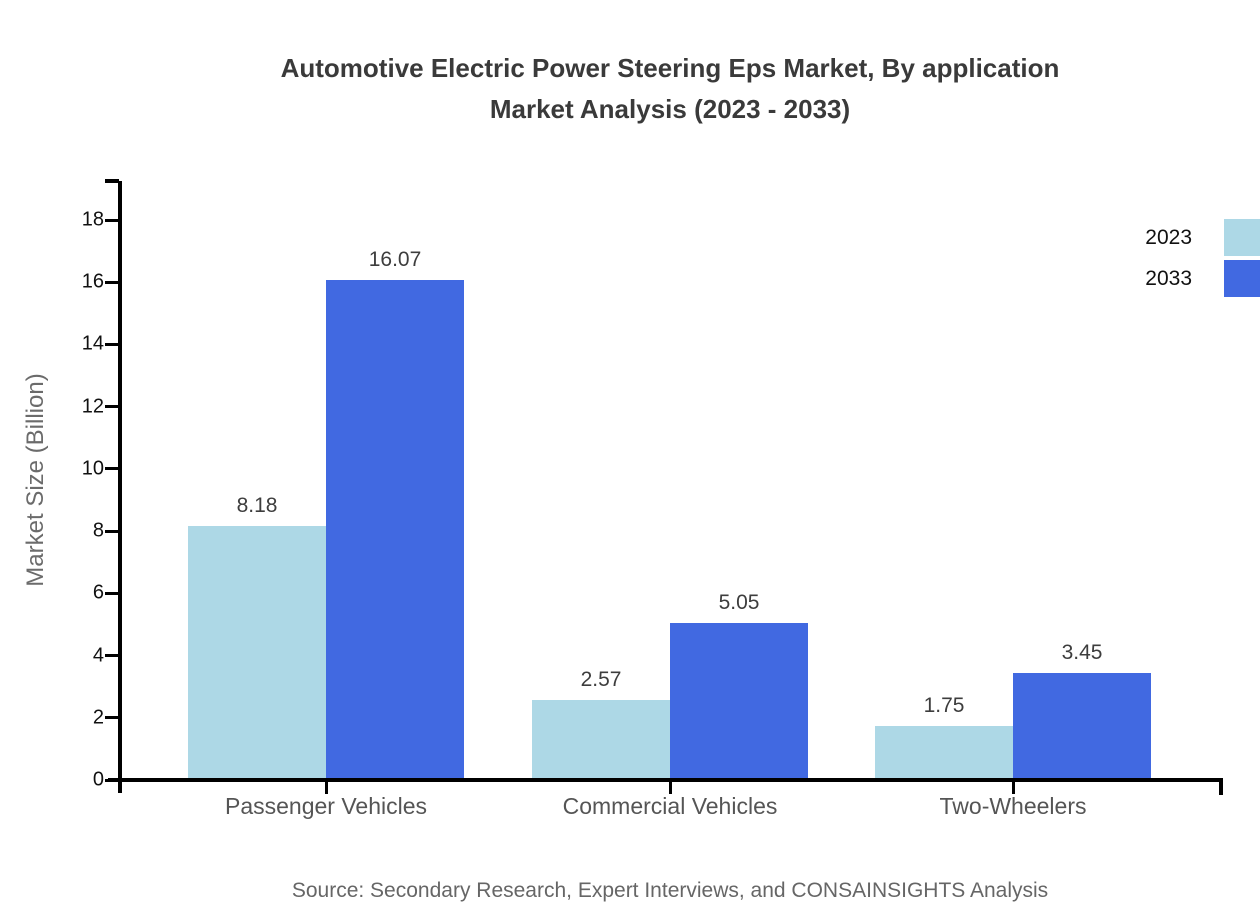 The image size is (1260, 920). I want to click on bar-2033-commercial-vehicles, so click(739, 701).